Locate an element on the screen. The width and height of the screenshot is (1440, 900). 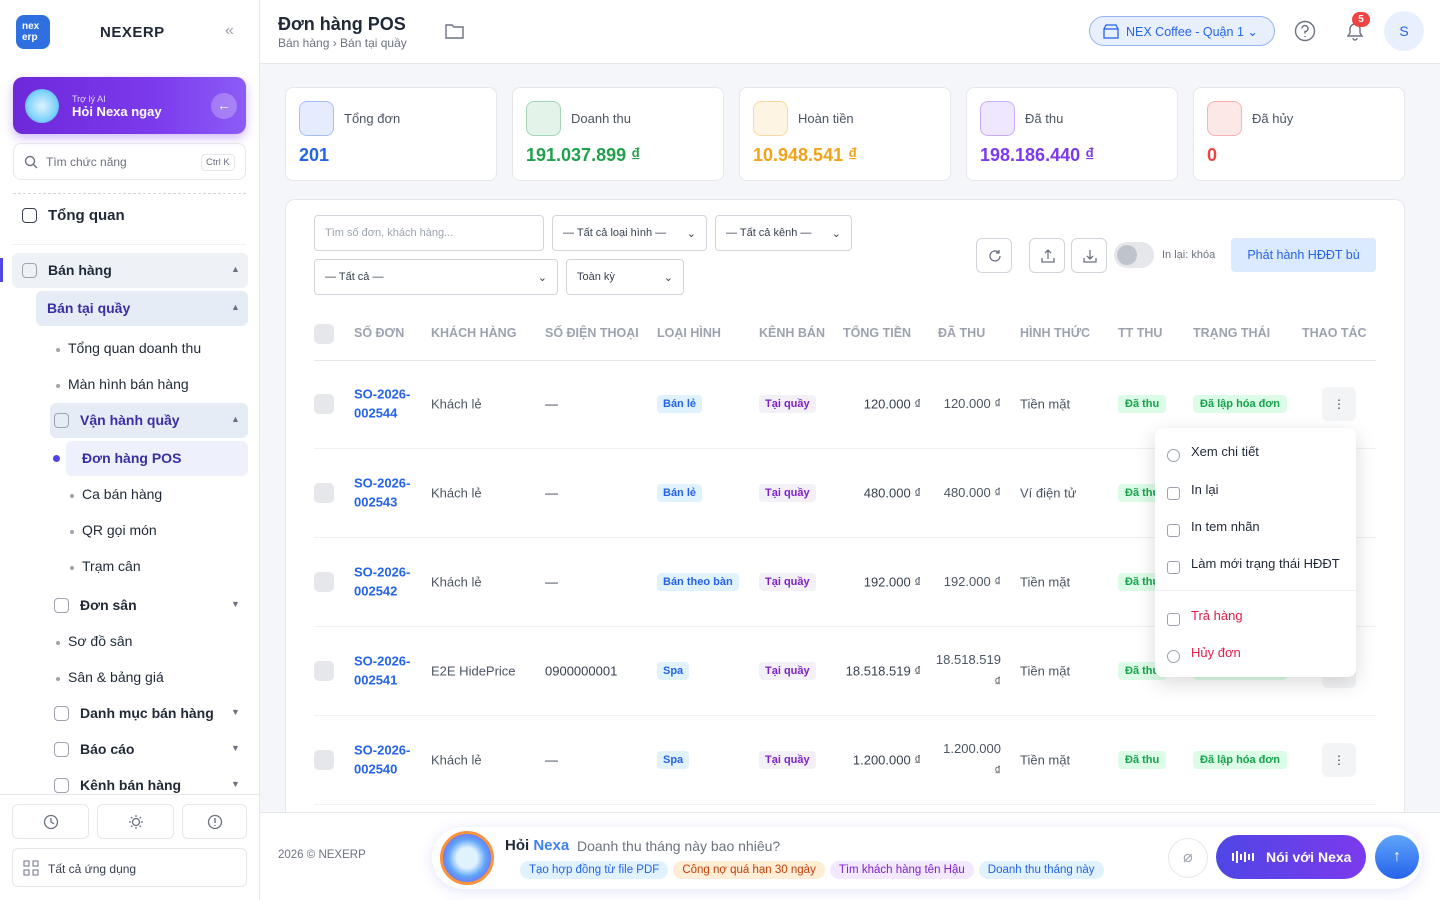
download-button is located at coordinates (1089, 255).